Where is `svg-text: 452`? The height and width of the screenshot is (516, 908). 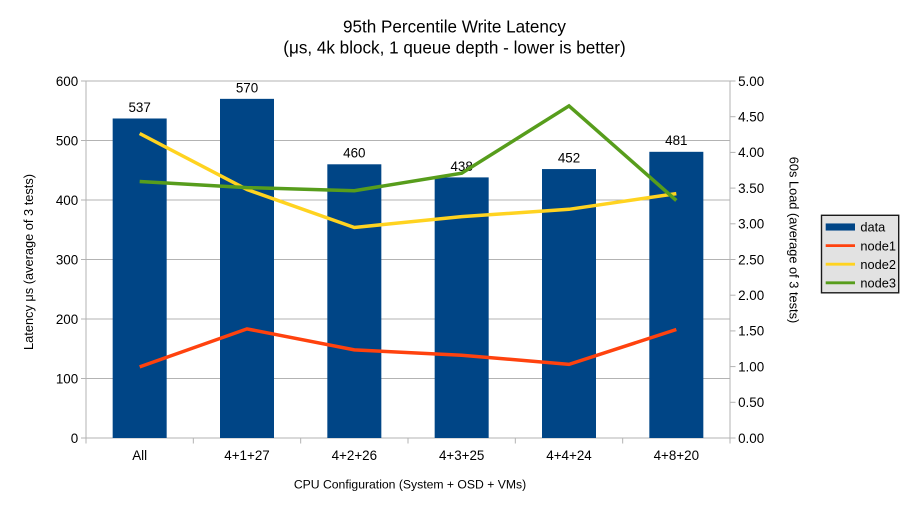
svg-text: 452 is located at coordinates (569, 157).